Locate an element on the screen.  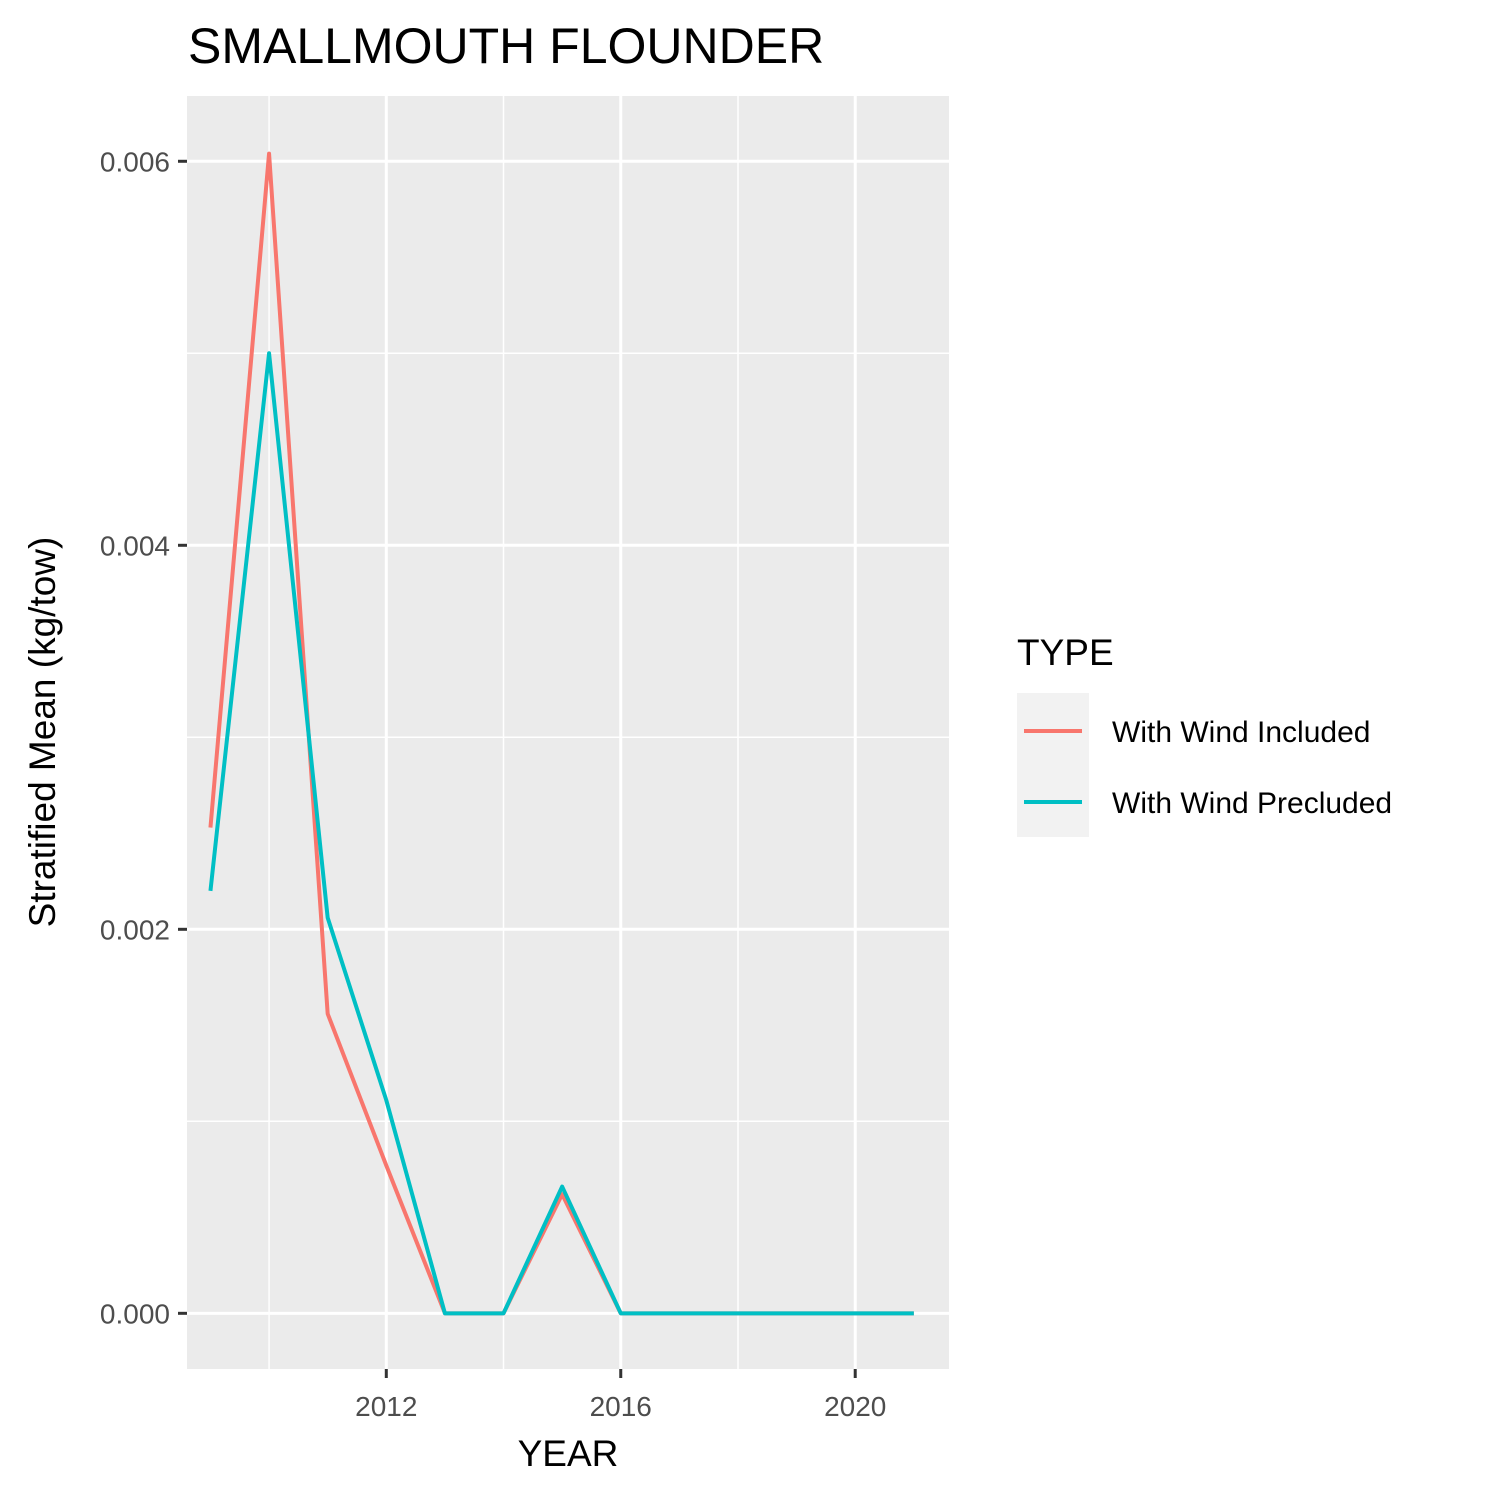
x-tick-label: 2012 is located at coordinates (386, 1406).